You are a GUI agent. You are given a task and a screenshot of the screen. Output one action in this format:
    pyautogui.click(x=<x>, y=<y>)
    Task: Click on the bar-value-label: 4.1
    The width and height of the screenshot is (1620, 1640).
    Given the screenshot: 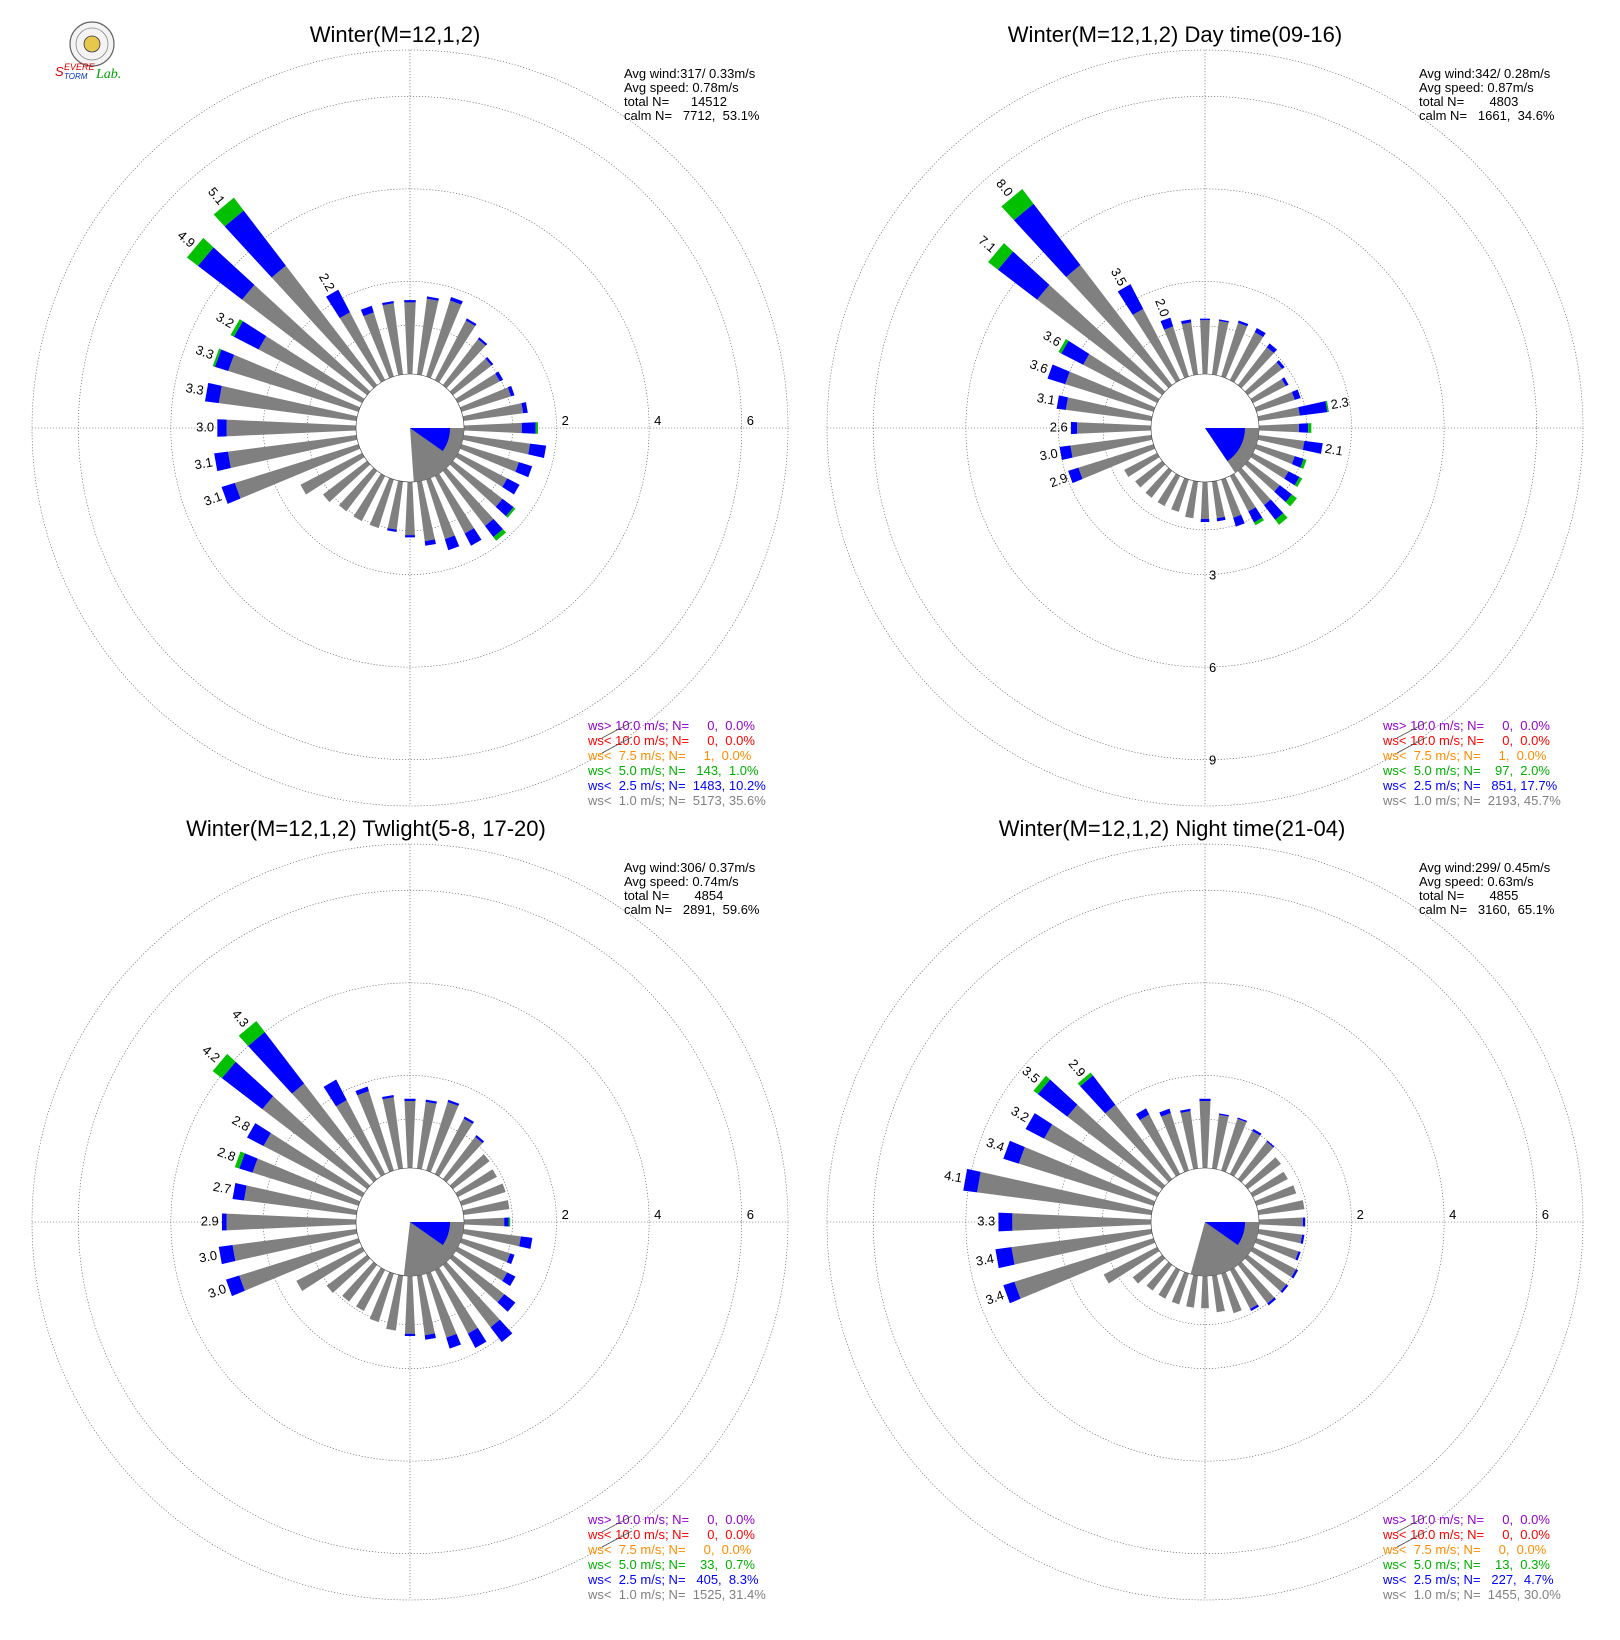 What is the action you would take?
    pyautogui.click(x=953, y=1177)
    